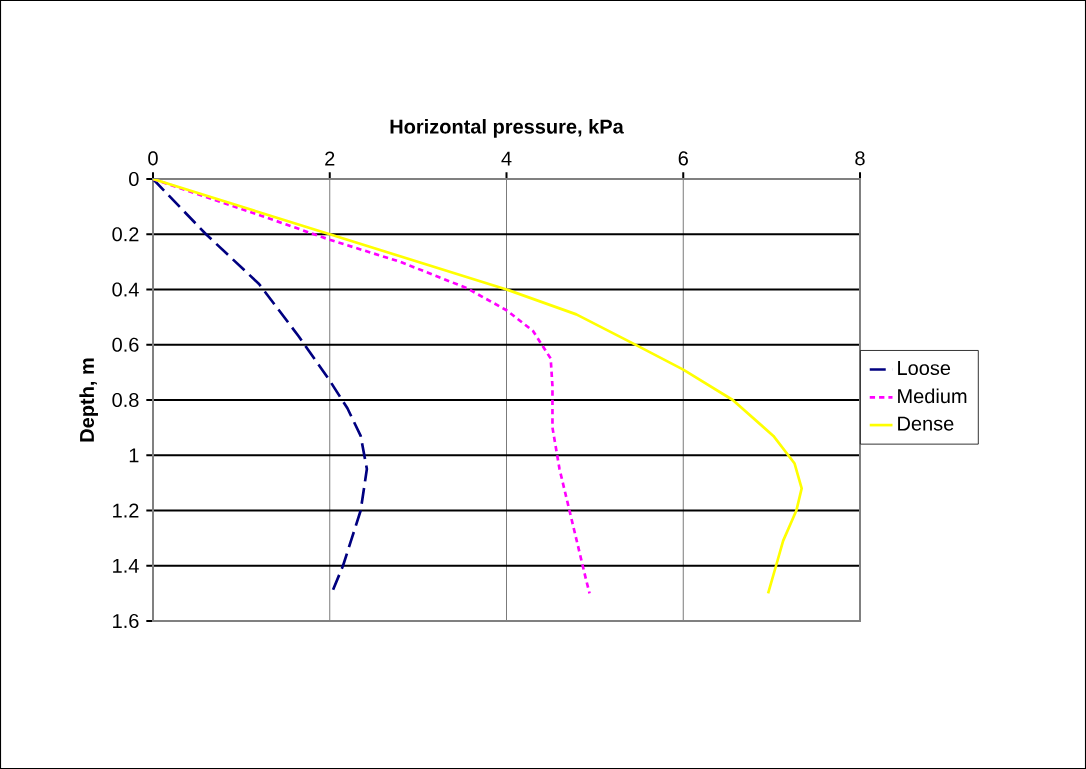  What do you see at coordinates (126, 565) in the screenshot?
I see `y-tick-label: 1.4` at bounding box center [126, 565].